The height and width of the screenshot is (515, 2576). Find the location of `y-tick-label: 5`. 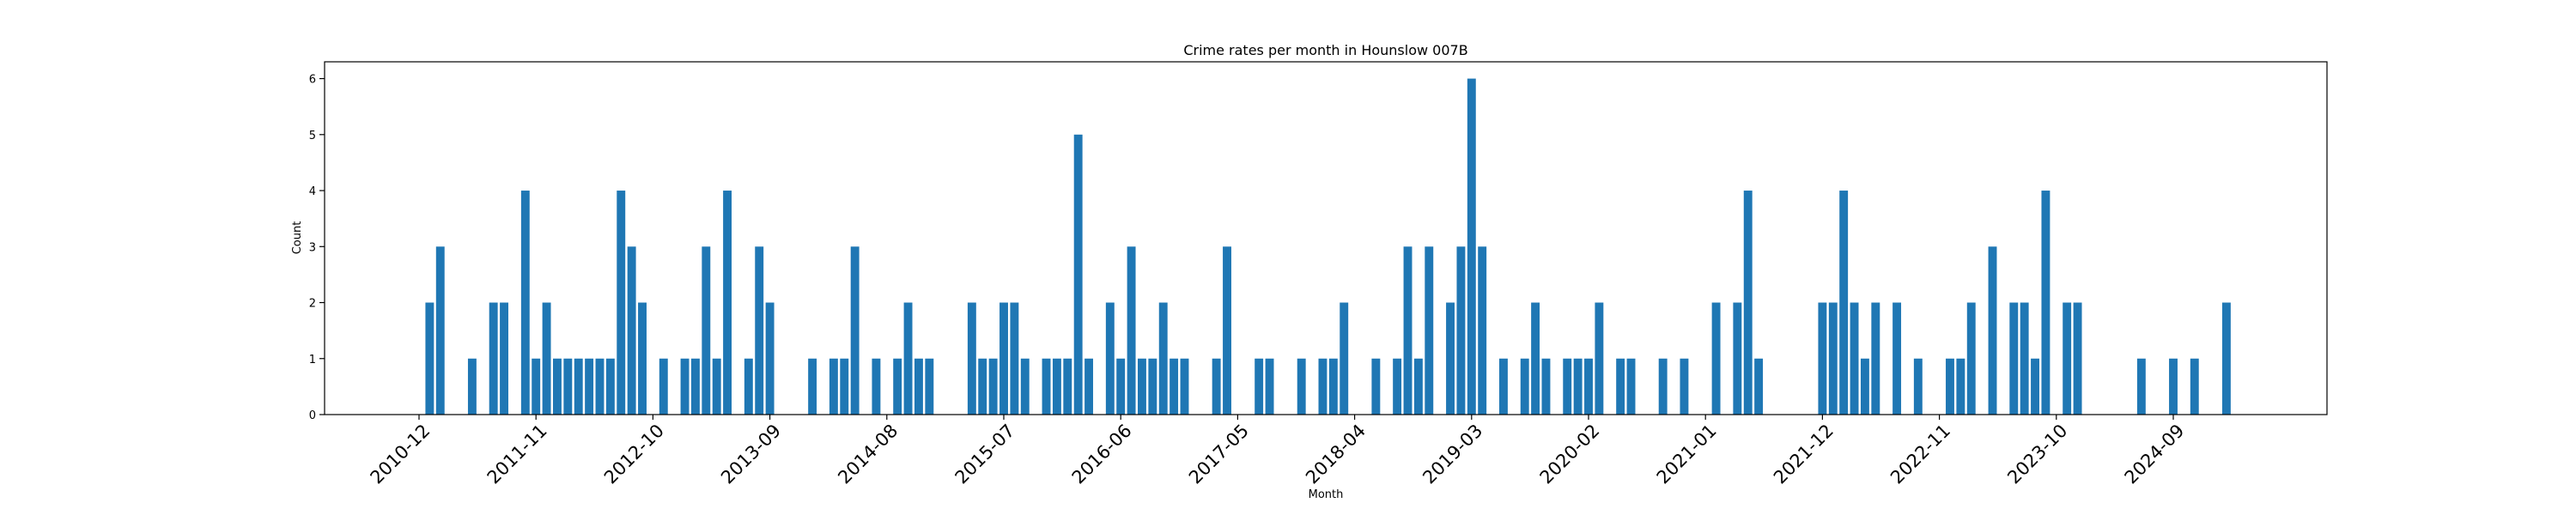

y-tick-label: 5 is located at coordinates (312, 136).